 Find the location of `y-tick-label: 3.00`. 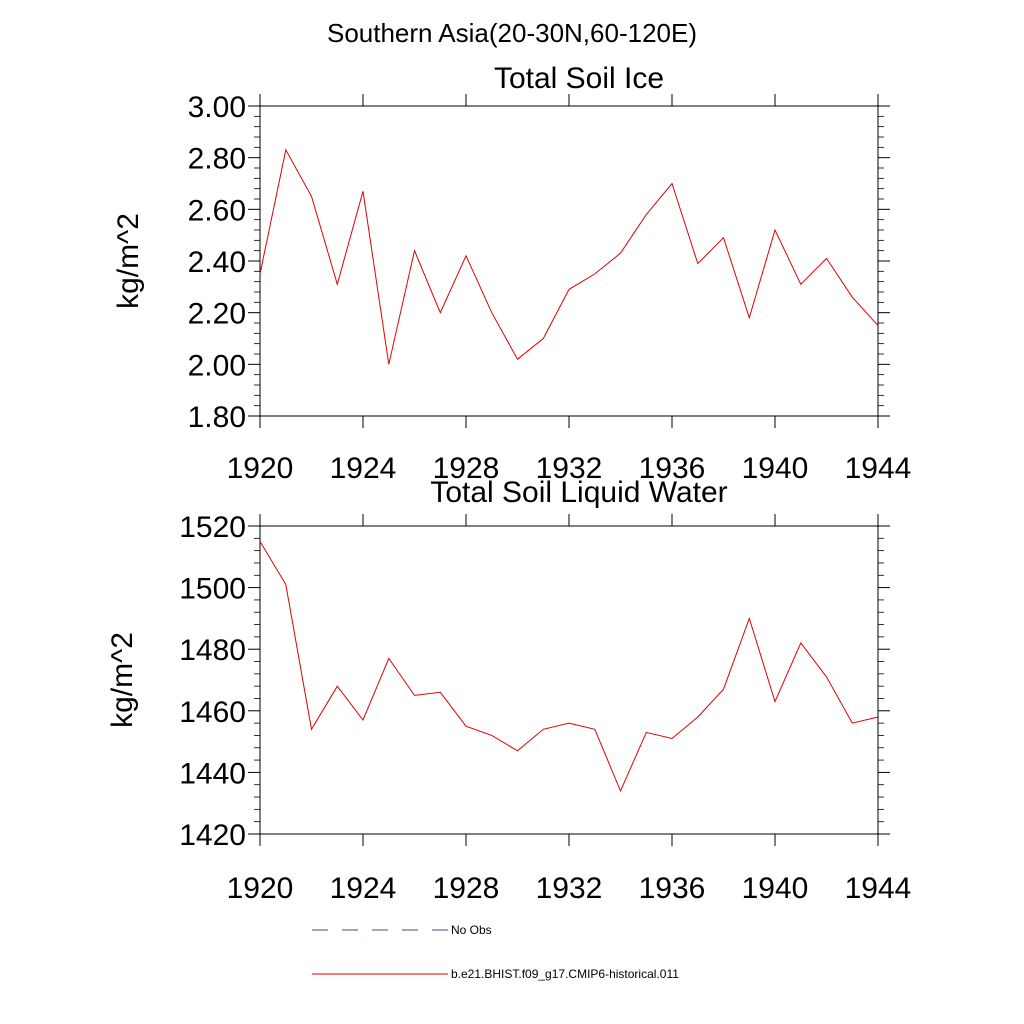

y-tick-label: 3.00 is located at coordinates (217, 107).